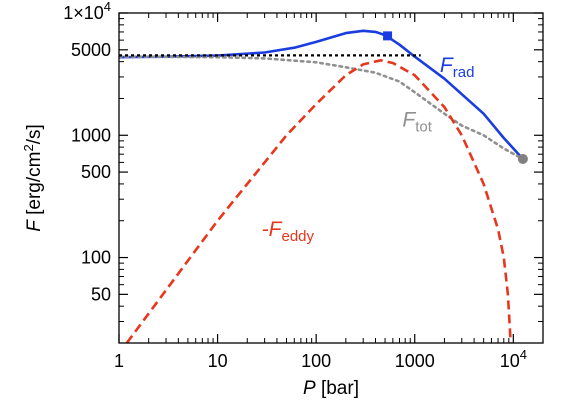 The width and height of the screenshot is (564, 409). Describe the element at coordinates (107, 7) in the screenshot. I see `y-tick-label-exponent: 4` at that location.